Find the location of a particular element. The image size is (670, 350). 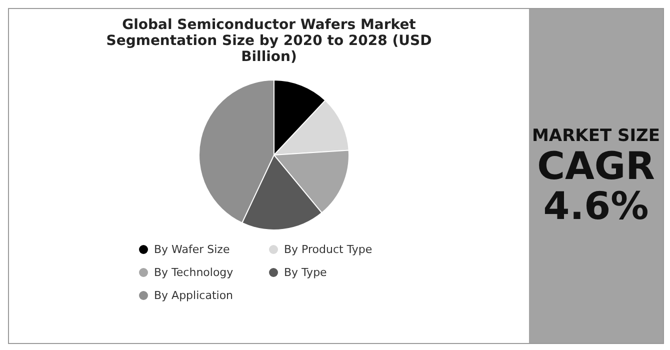

chart-title: Global Semiconductor Wafers Market Segmentation Size by 2020 to 2028 (USD Billion) is located at coordinates (269, 41).